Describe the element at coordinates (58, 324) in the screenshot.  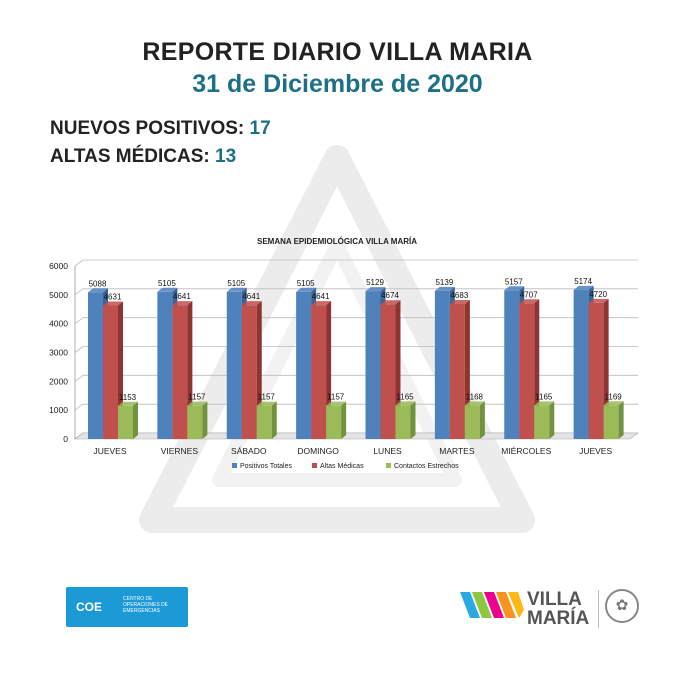
I see `y-tick-label: 4000` at that location.